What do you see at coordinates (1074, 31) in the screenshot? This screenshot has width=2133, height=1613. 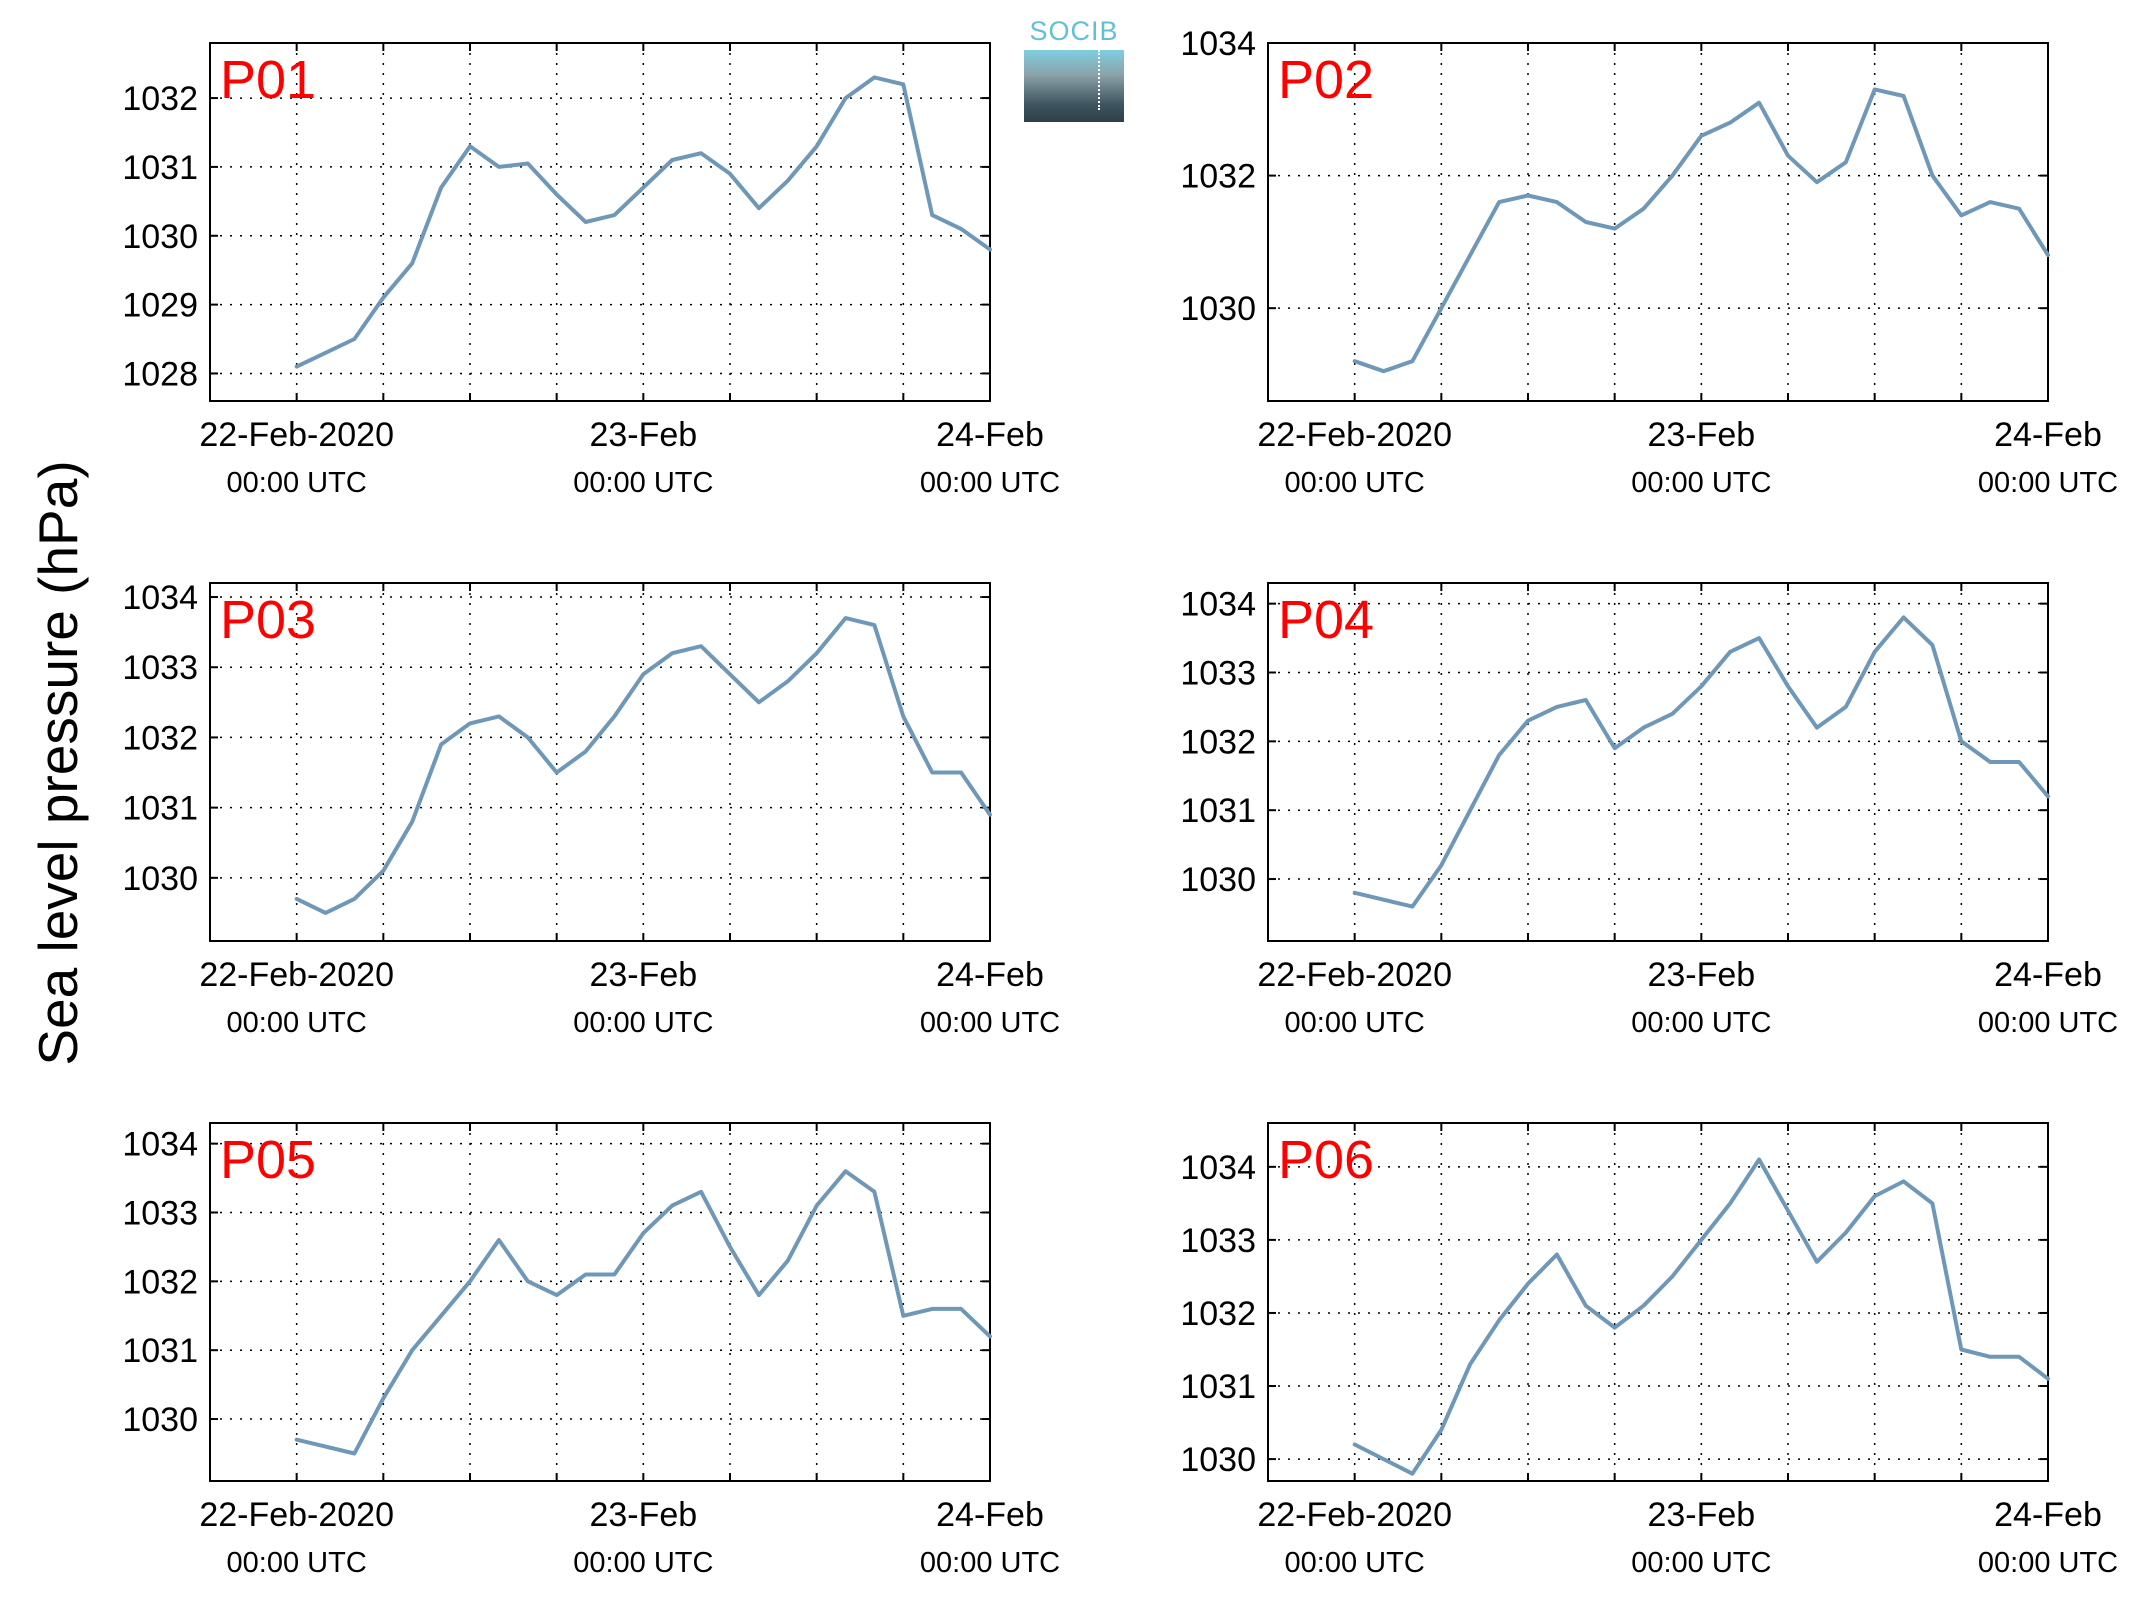 I see `logo-text: SOCIB` at bounding box center [1074, 31].